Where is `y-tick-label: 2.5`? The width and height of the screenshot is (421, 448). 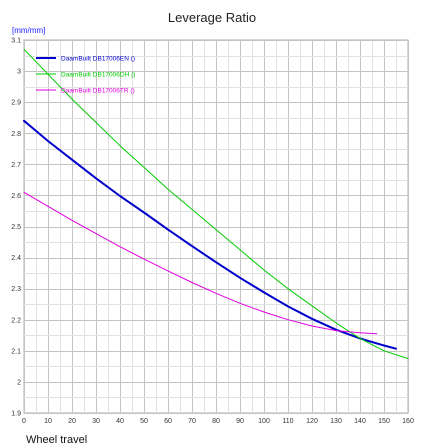
y-tick-label: 2.5 is located at coordinates (16, 227).